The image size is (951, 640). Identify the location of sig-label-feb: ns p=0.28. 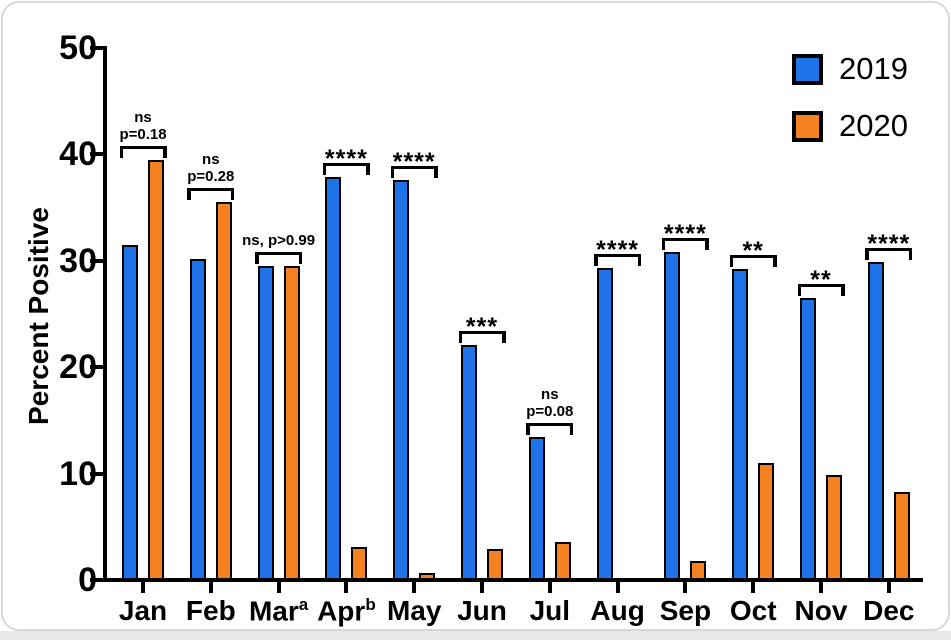
(211, 167).